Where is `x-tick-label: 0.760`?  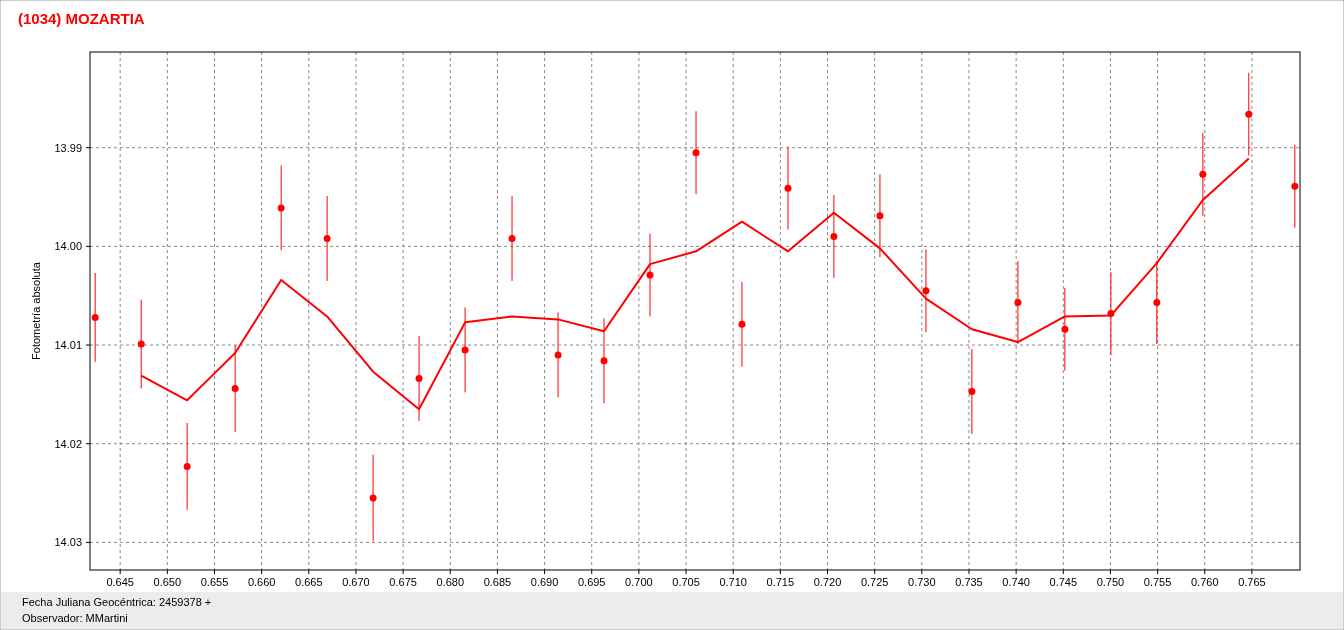 x-tick-label: 0.760 is located at coordinates (1204, 582).